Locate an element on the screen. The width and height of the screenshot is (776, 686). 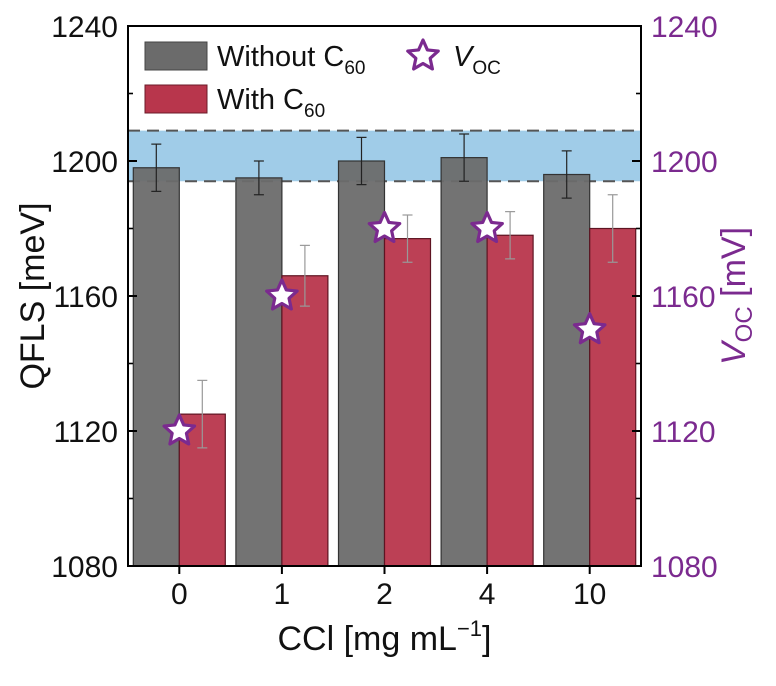
y-tick-label-1200: 1200 is located at coordinates (84, 162).